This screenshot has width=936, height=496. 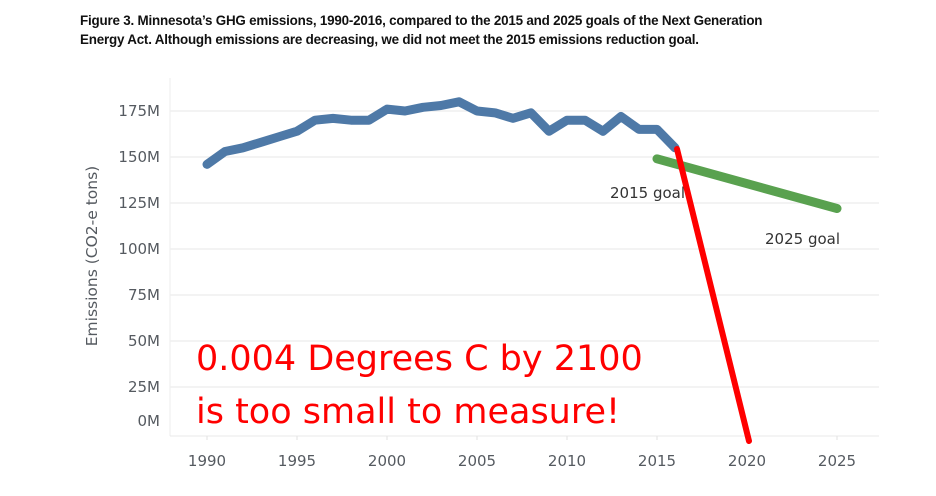 I want to click on x-tick-label: 1995, so click(x=297, y=461).